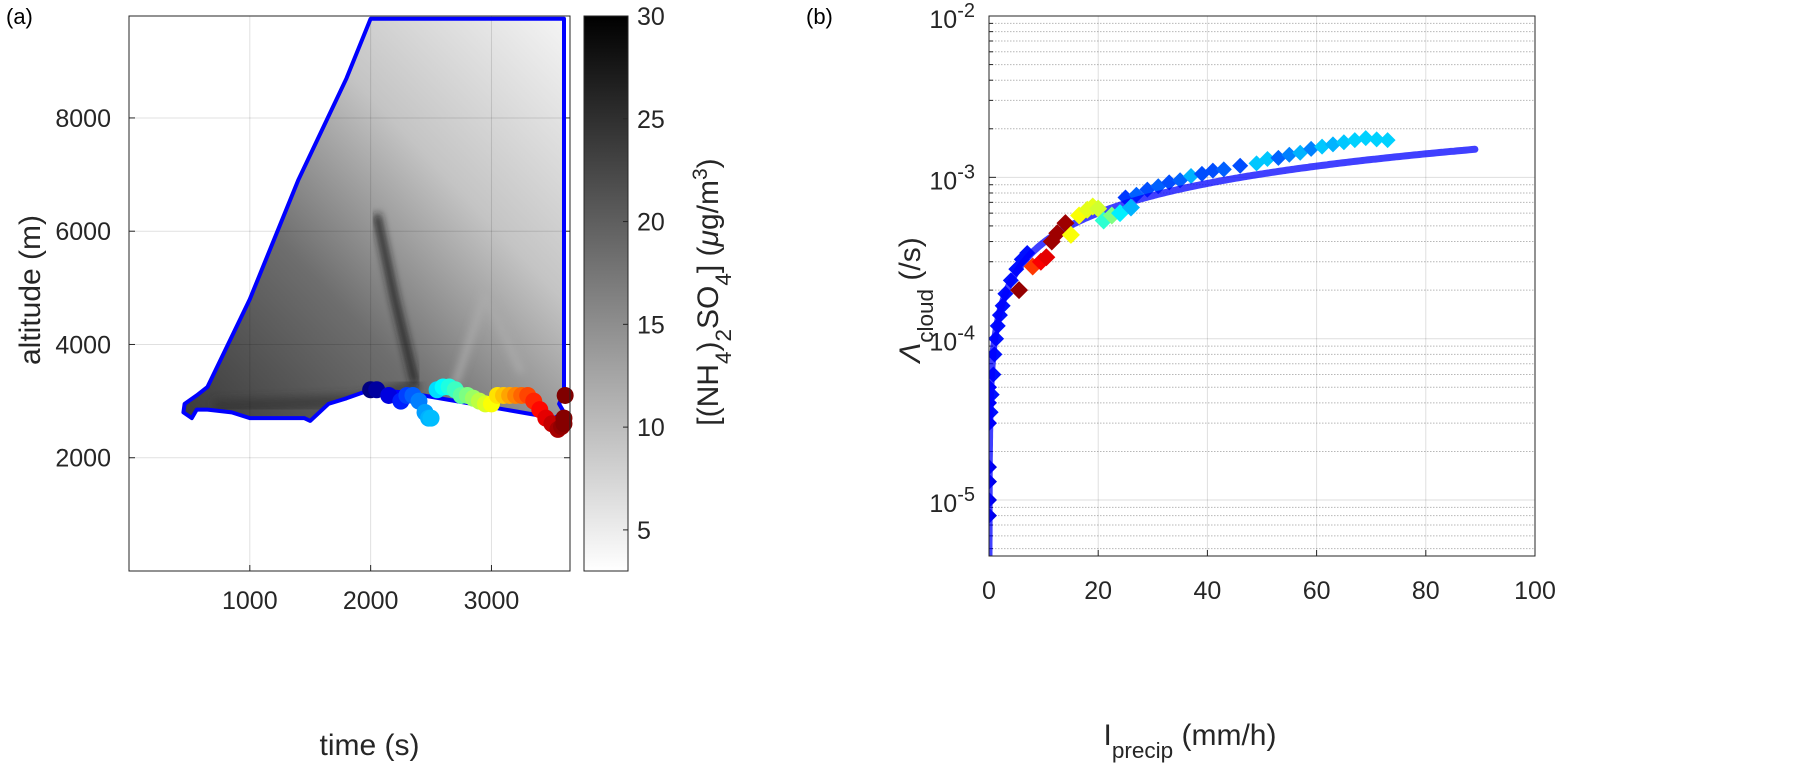  What do you see at coordinates (370, 745) in the screenshot?
I see `x-axis-label: time (s)` at bounding box center [370, 745].